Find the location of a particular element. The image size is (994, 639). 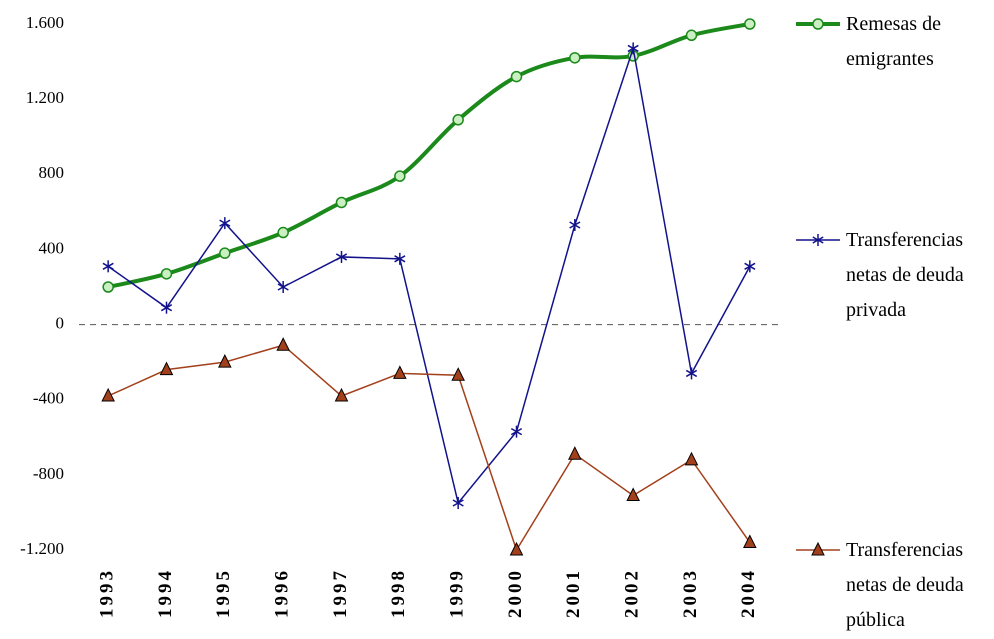

legend-label: Transferencias netas de deuda pública is located at coordinates (905, 584).